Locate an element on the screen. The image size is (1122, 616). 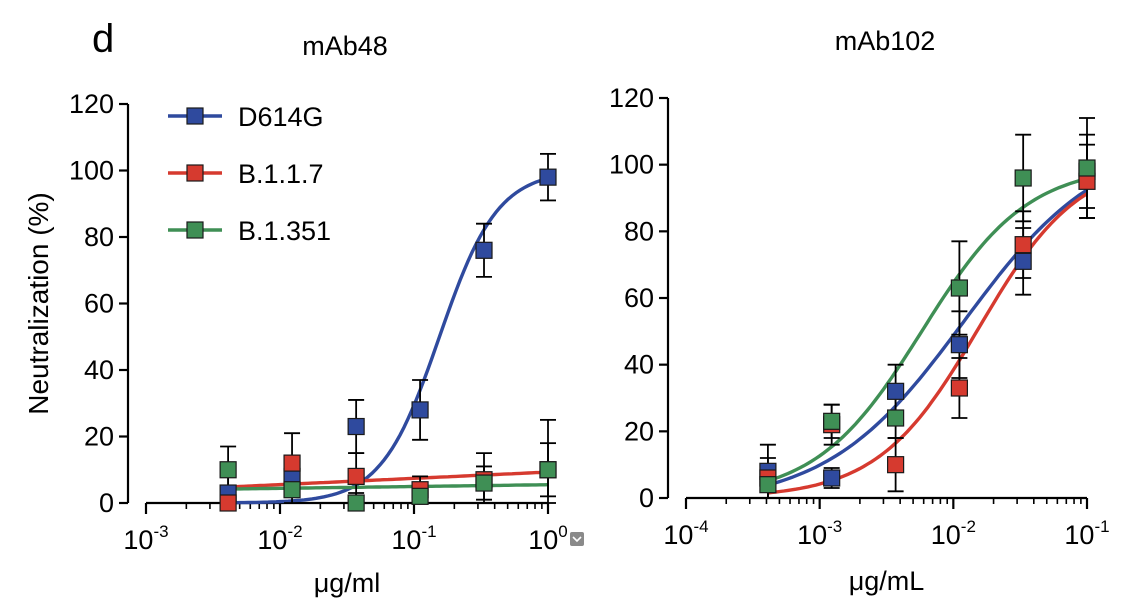
legend-label: B.1.1.7 is located at coordinates (281, 174).